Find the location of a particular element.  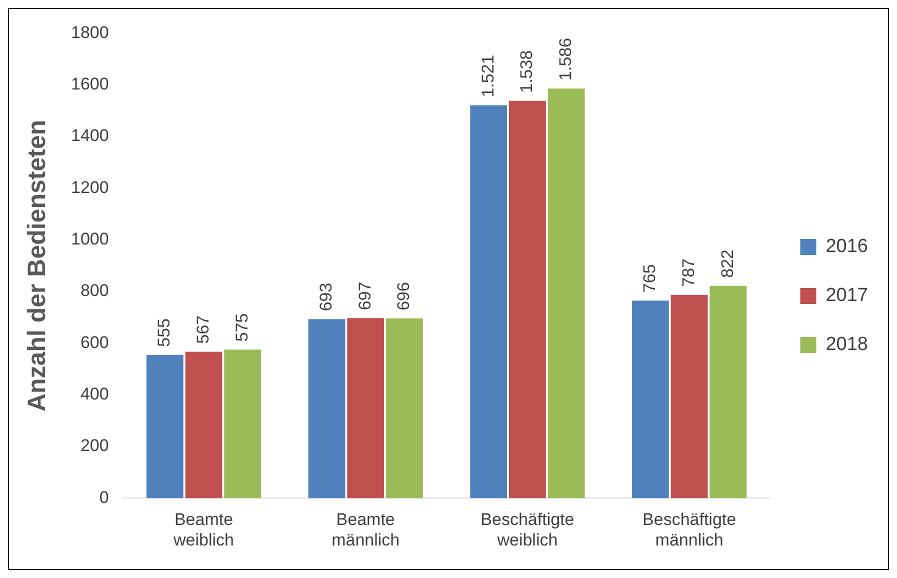

data-label: 555 is located at coordinates (164, 332).